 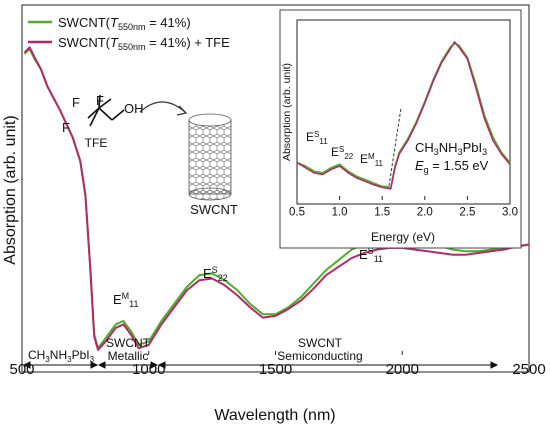 What do you see at coordinates (371, 255) in the screenshot?
I see `label-e11s-main: ES11` at bounding box center [371, 255].